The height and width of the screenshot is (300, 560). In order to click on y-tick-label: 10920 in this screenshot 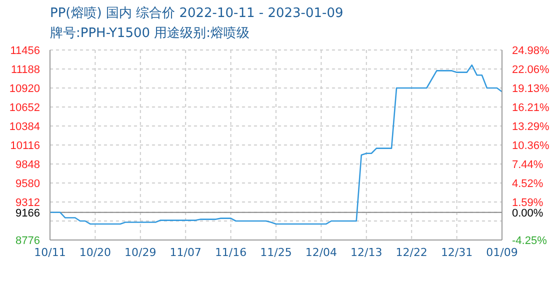, I will do `click(24, 89)`.